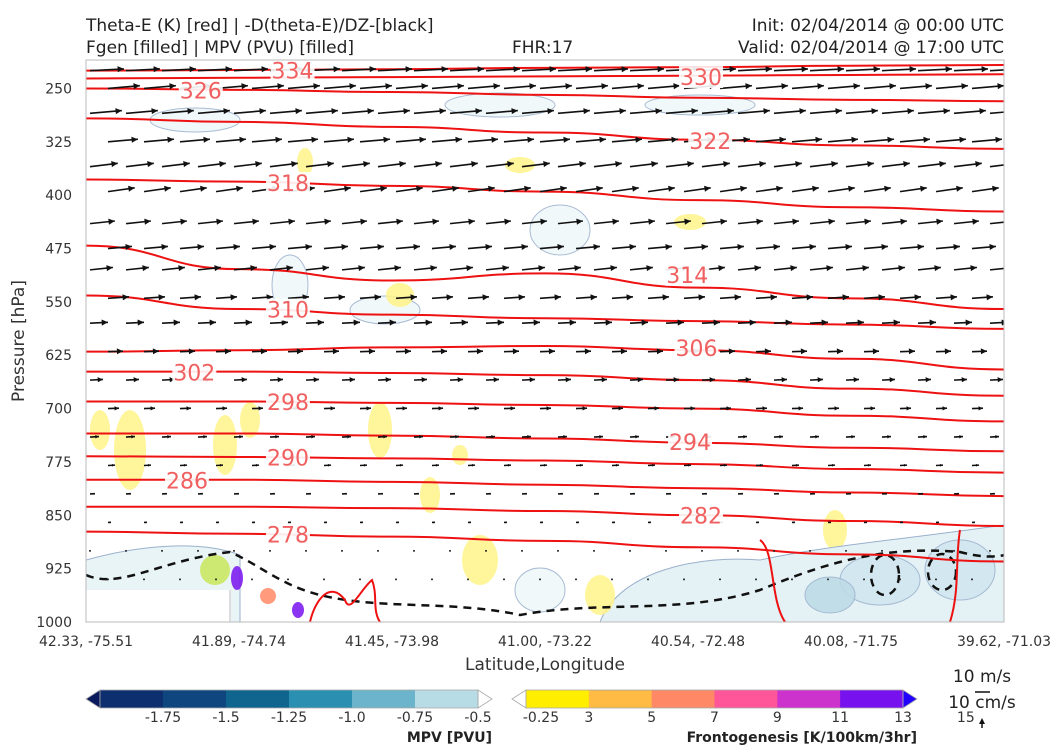 The height and width of the screenshot is (754, 1050). I want to click on mpv-colorbar-tick-label: -0.5, so click(477, 718).